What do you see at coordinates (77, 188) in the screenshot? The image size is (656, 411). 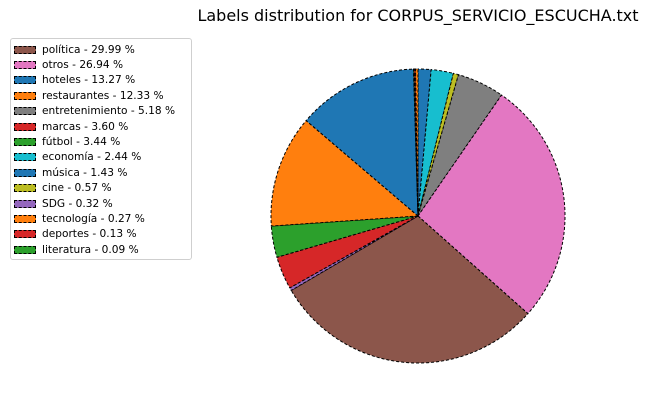 I see `legend-label: cine - 0.57 %` at bounding box center [77, 188].